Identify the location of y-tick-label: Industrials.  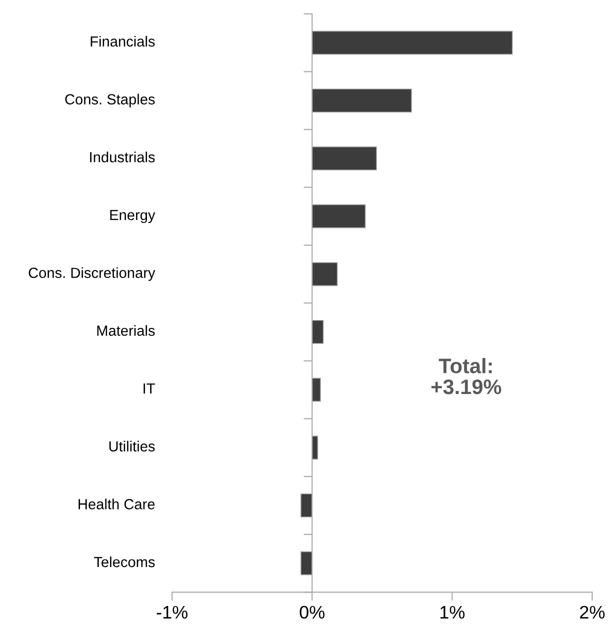
(122, 157).